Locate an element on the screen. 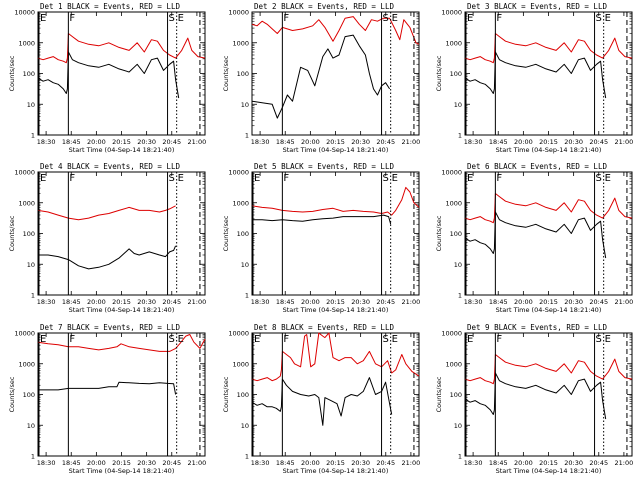 This screenshot has height=480, width=640. panel-title: Det 8 BLACK = Events, RED = LLD is located at coordinates (324, 327).